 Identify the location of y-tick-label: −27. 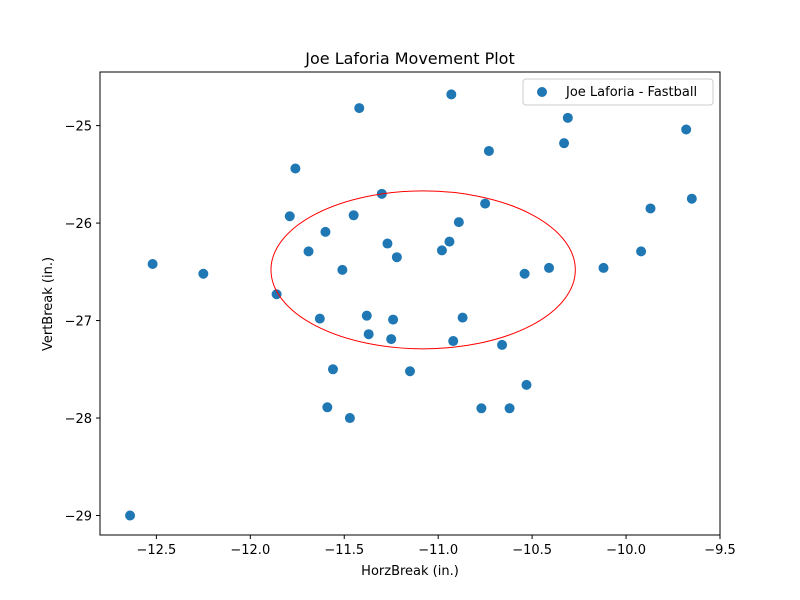
(78, 322).